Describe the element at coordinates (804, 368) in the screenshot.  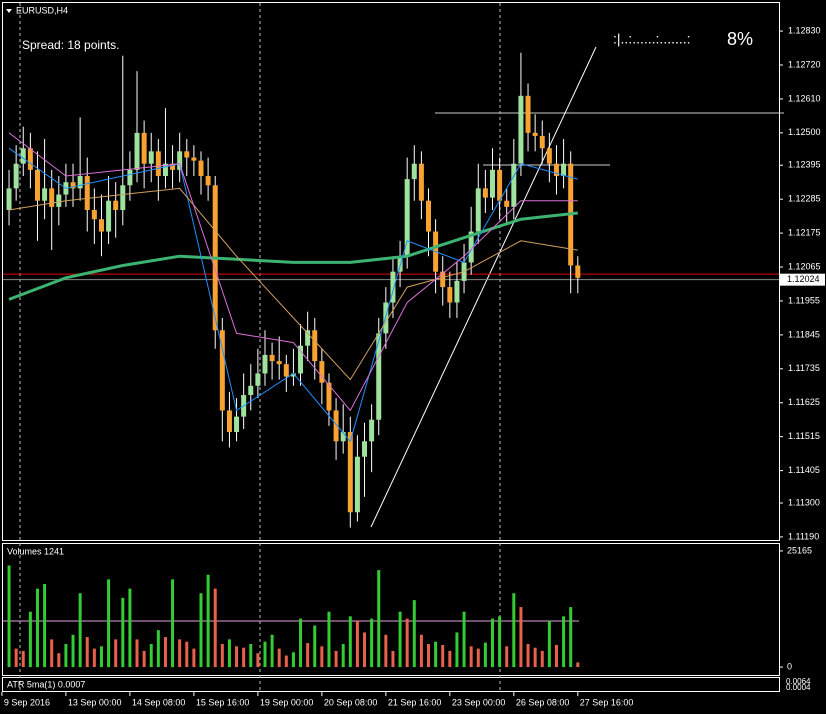
I see `y-tick-label: 1.11735` at that location.